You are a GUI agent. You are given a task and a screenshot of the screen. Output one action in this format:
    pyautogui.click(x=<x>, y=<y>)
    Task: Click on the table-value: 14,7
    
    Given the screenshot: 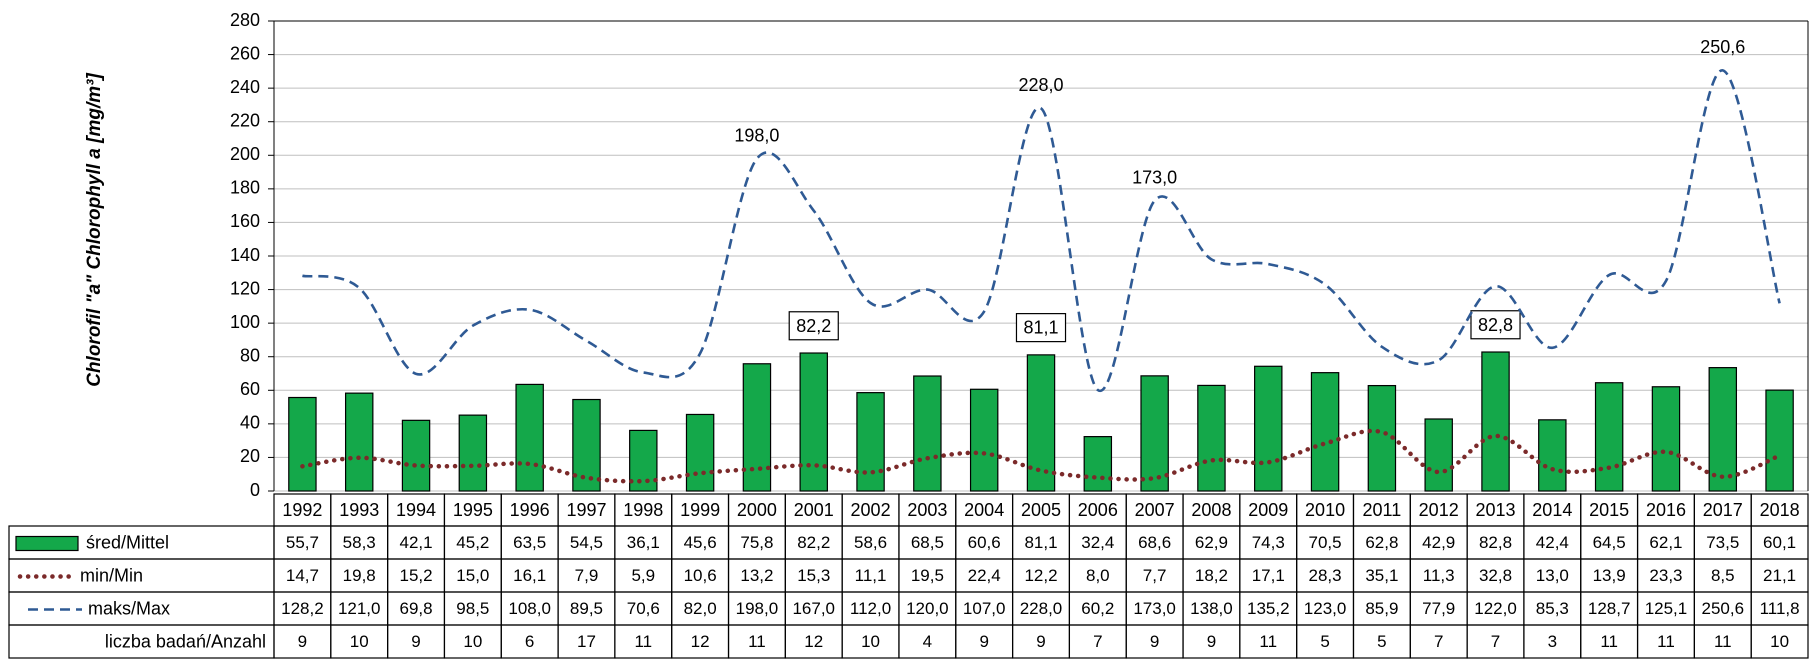 What is the action you would take?
    pyautogui.click(x=302, y=575)
    